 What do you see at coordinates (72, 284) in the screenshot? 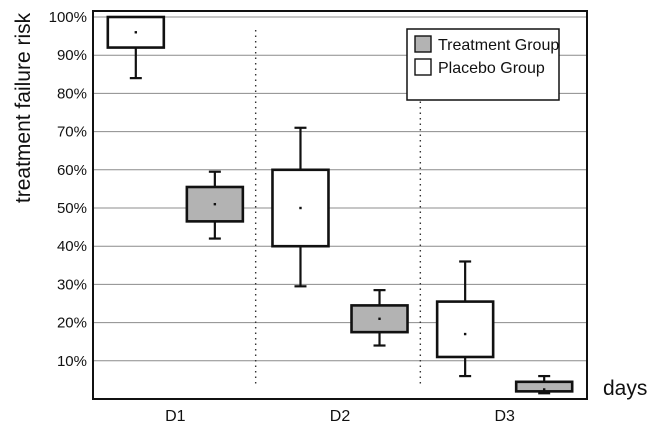
I see `y-tick-label: 30%` at bounding box center [72, 284].